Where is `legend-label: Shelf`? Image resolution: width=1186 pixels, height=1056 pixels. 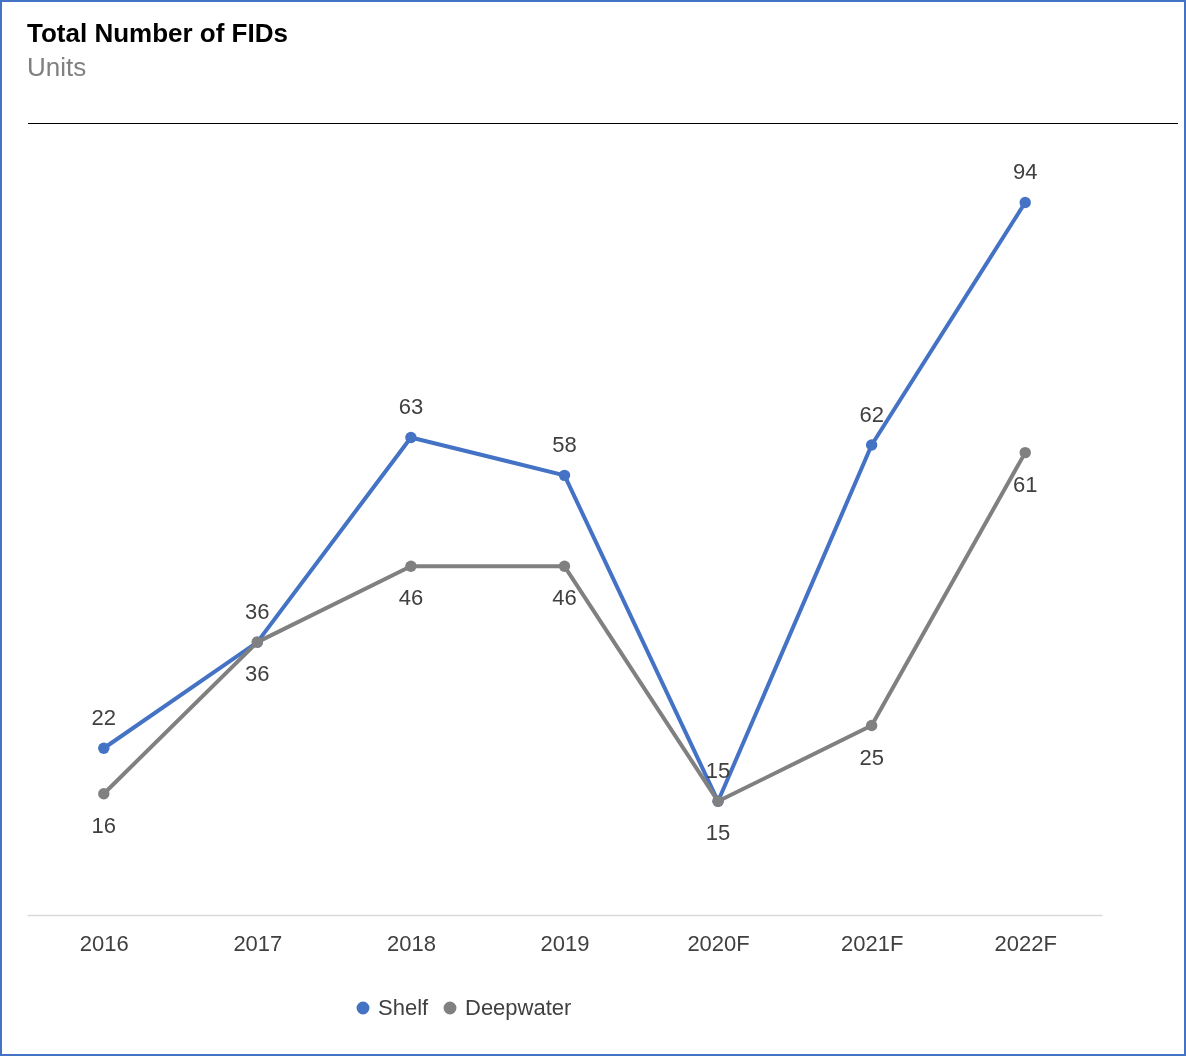 legend-label: Shelf is located at coordinates (404, 1007).